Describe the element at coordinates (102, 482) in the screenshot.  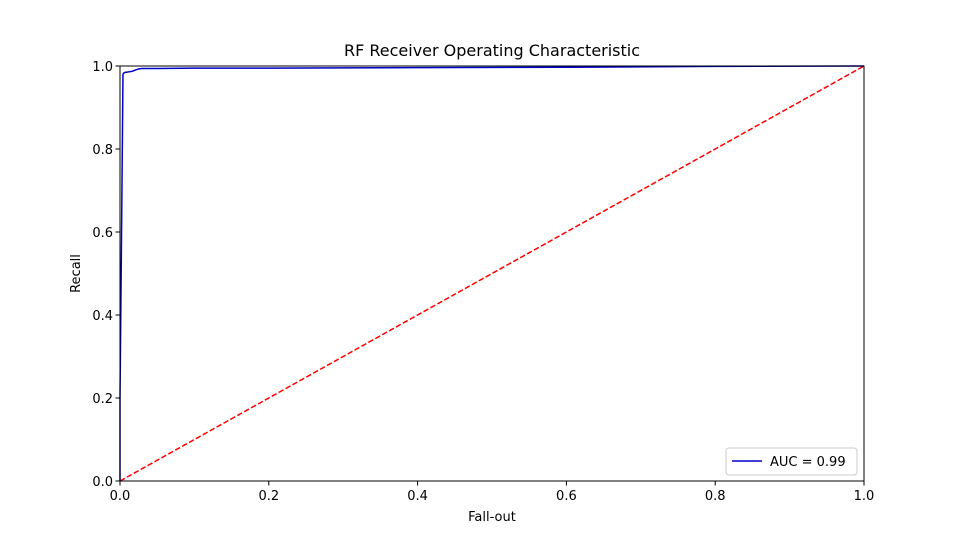
I see `y-tick-label: 0.0` at that location.